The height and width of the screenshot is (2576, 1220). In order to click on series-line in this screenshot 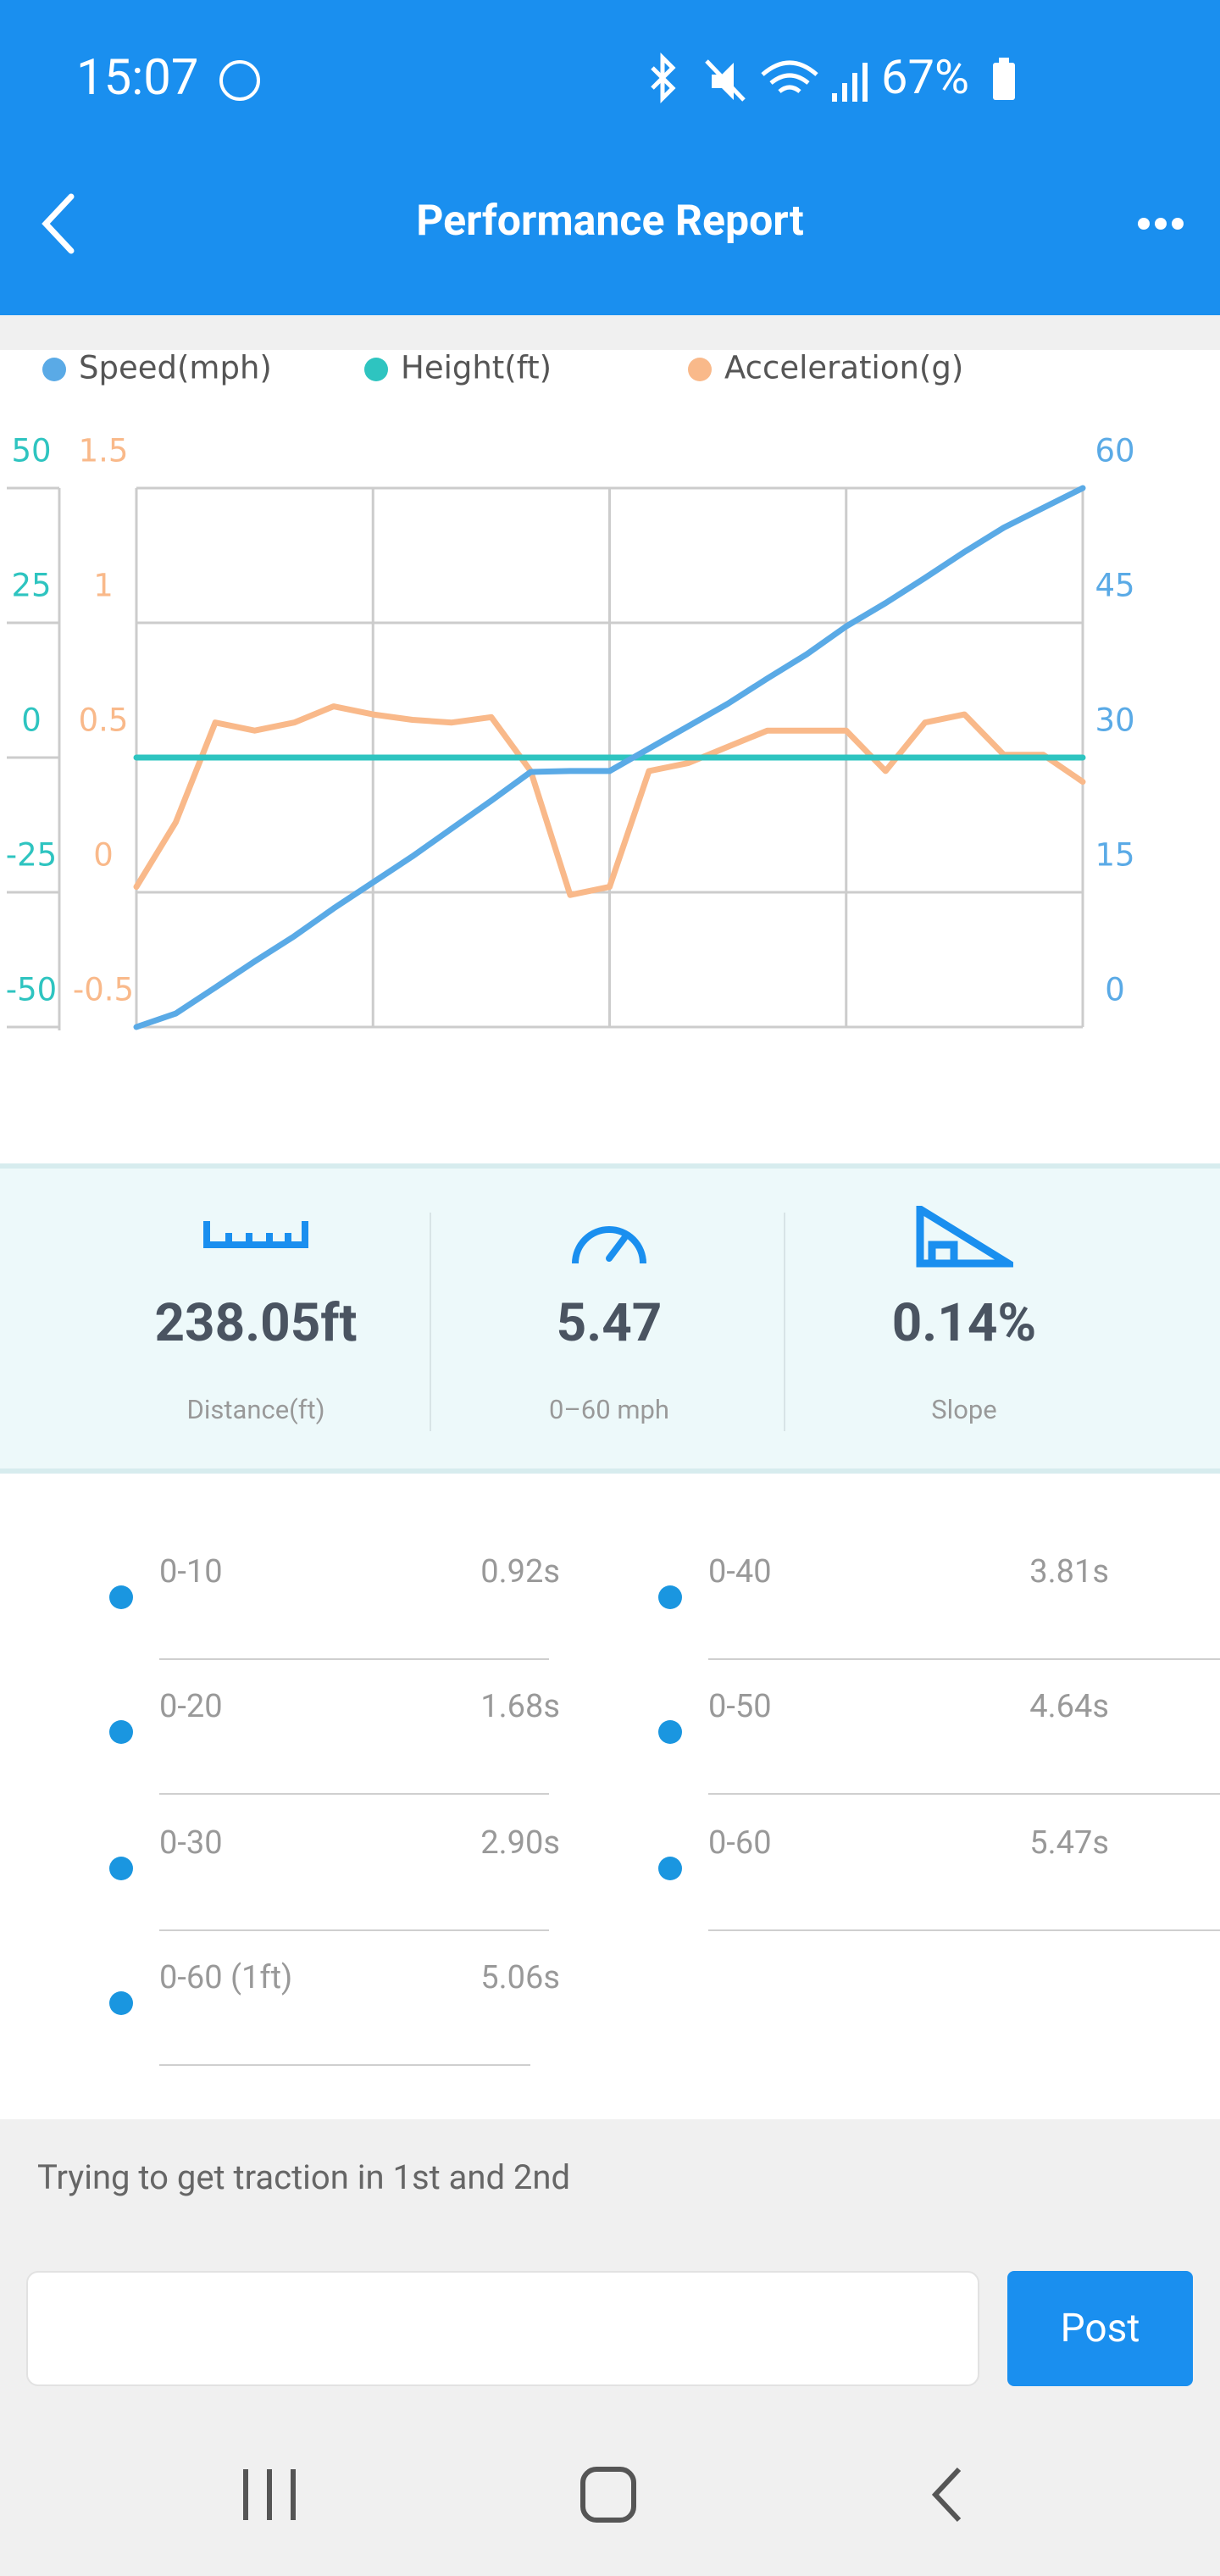, I will do `click(609, 800)`.